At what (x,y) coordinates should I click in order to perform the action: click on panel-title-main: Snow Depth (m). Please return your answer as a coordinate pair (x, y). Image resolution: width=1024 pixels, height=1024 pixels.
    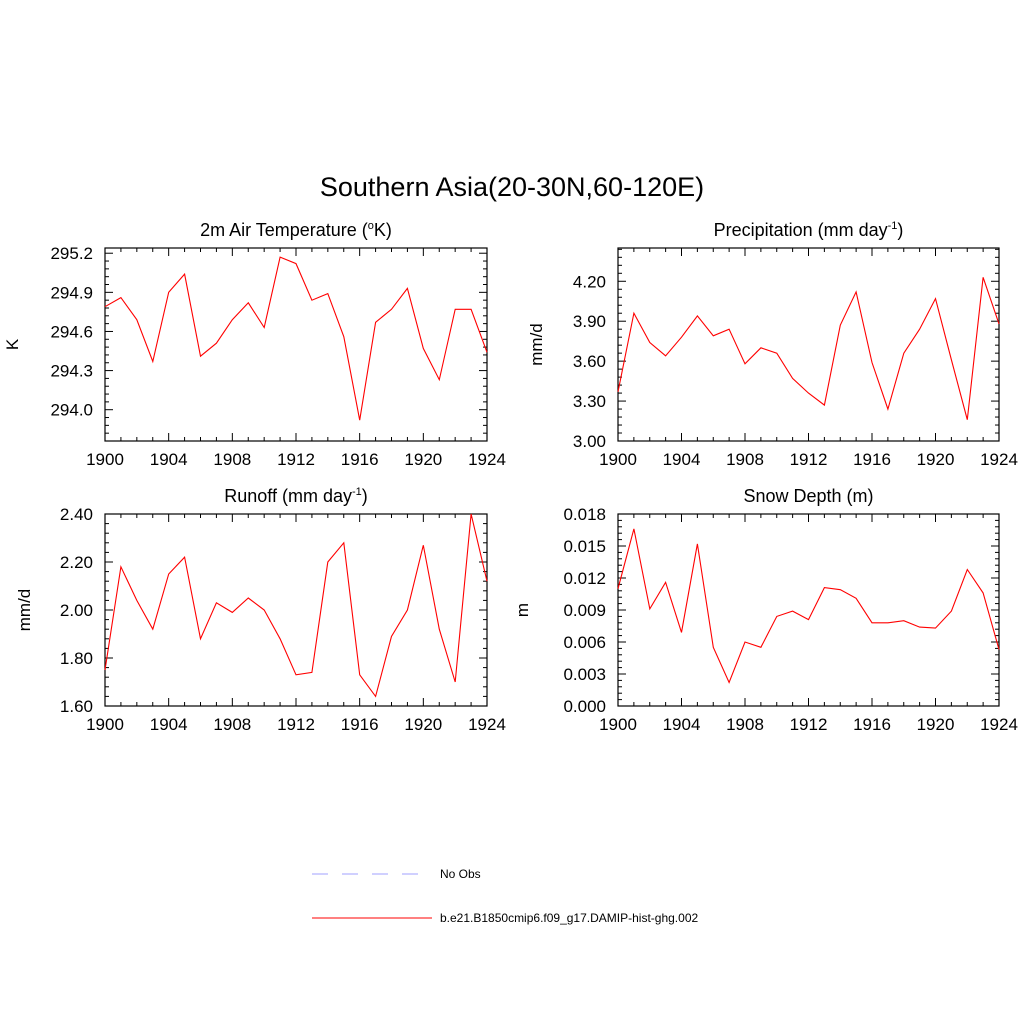
    Looking at the image, I should click on (808, 496).